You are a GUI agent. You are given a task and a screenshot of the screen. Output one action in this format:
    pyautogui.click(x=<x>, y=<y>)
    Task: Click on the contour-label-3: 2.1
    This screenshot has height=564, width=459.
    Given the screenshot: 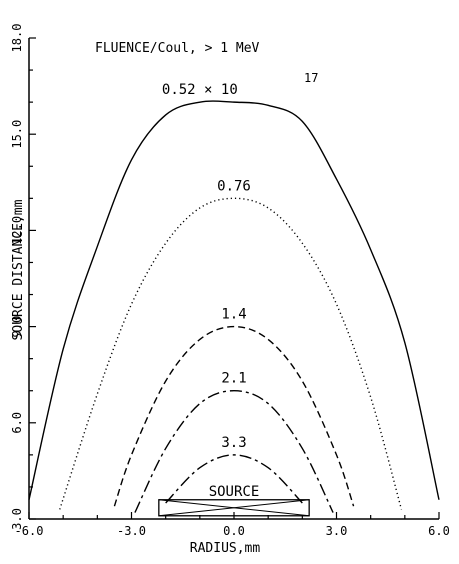 What is the action you would take?
    pyautogui.click(x=233, y=379)
    